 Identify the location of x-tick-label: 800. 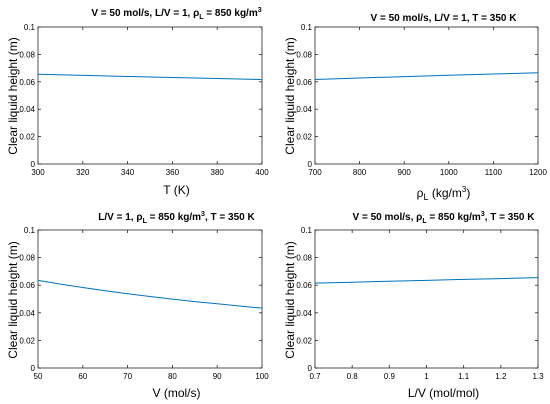
(360, 172).